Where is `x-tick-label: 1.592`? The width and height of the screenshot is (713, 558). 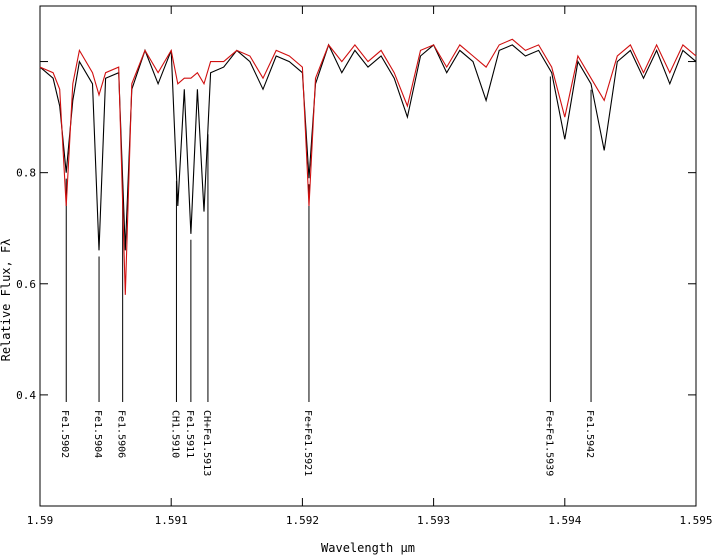 x-tick-label: 1.592 is located at coordinates (302, 520).